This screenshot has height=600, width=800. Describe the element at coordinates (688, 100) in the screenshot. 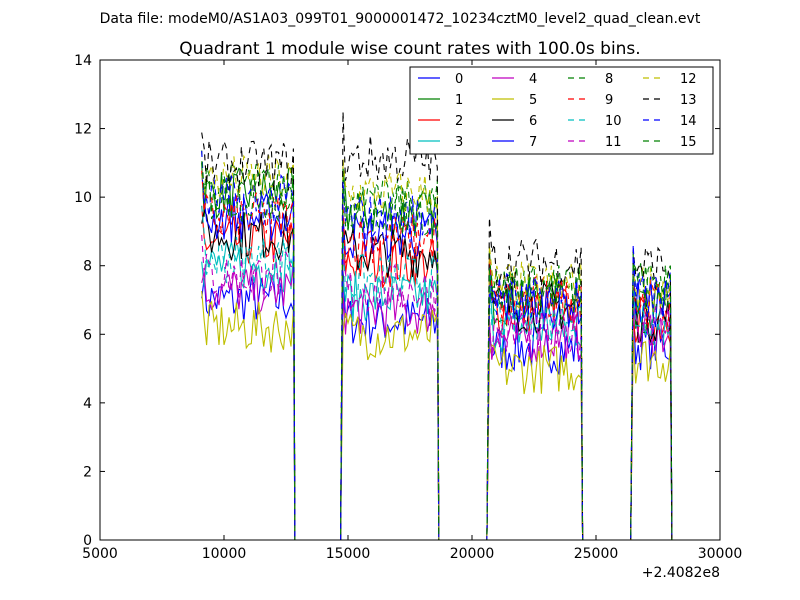

I see `legend-label-13: 13` at that location.